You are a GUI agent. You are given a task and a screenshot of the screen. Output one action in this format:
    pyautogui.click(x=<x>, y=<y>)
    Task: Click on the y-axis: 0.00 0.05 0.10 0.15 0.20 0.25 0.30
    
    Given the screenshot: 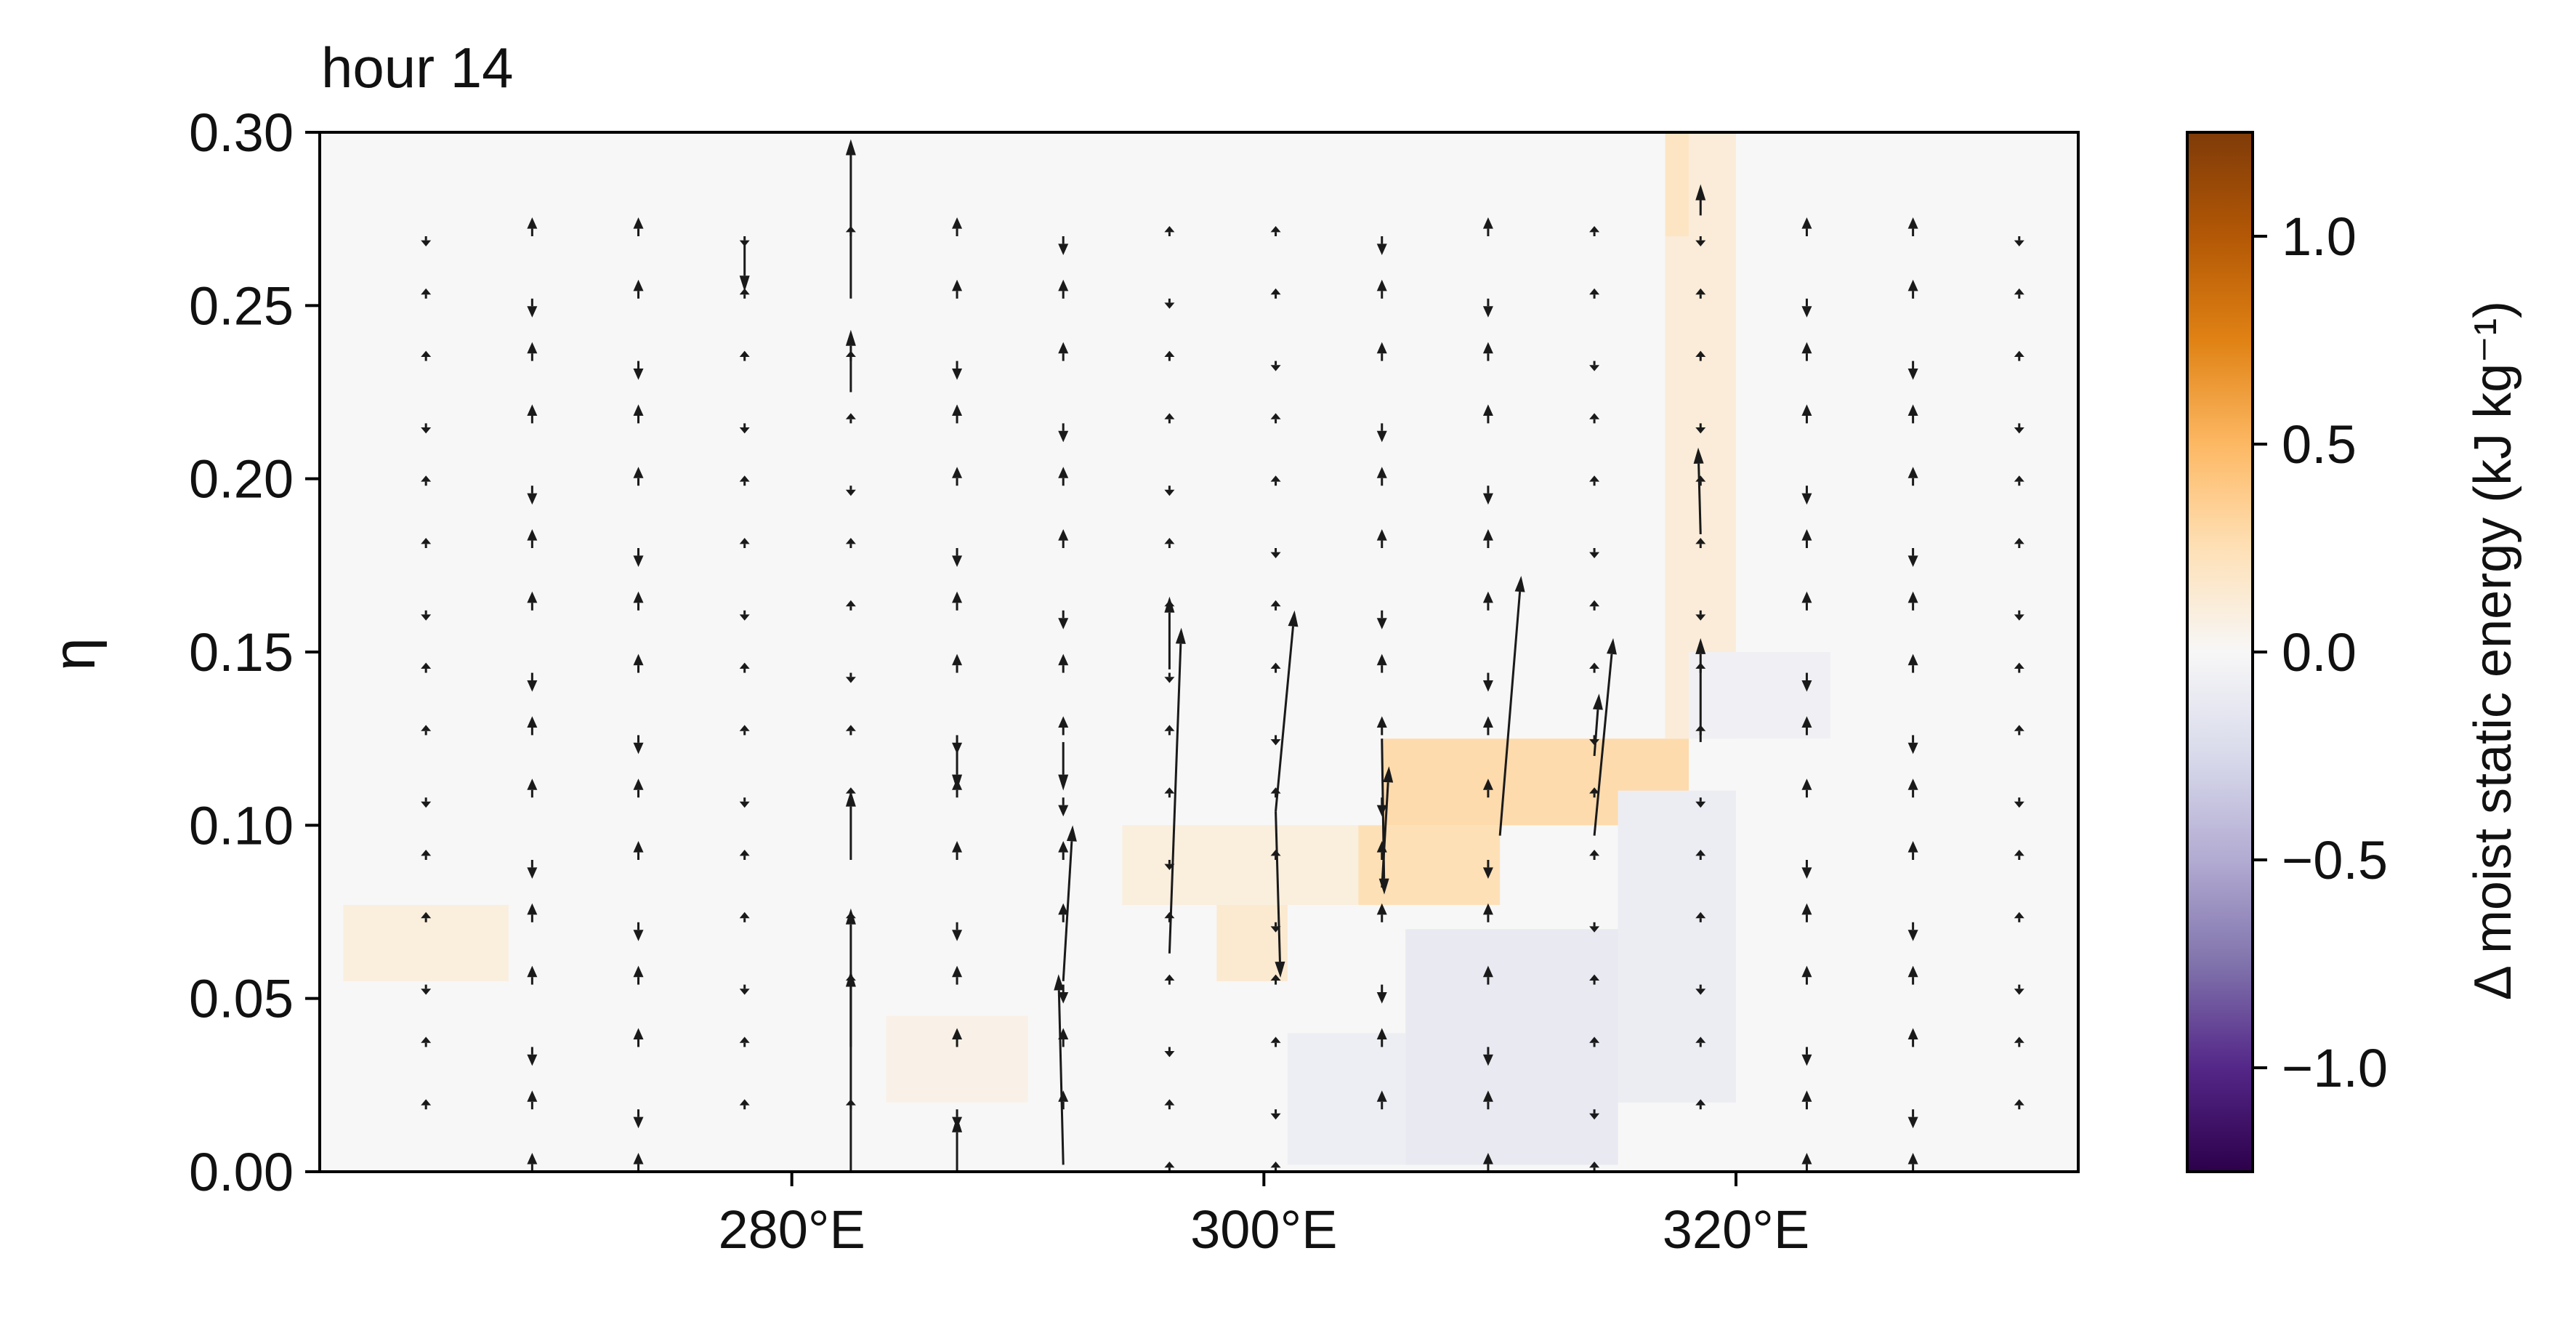 What is the action you would take?
    pyautogui.click(x=255, y=652)
    